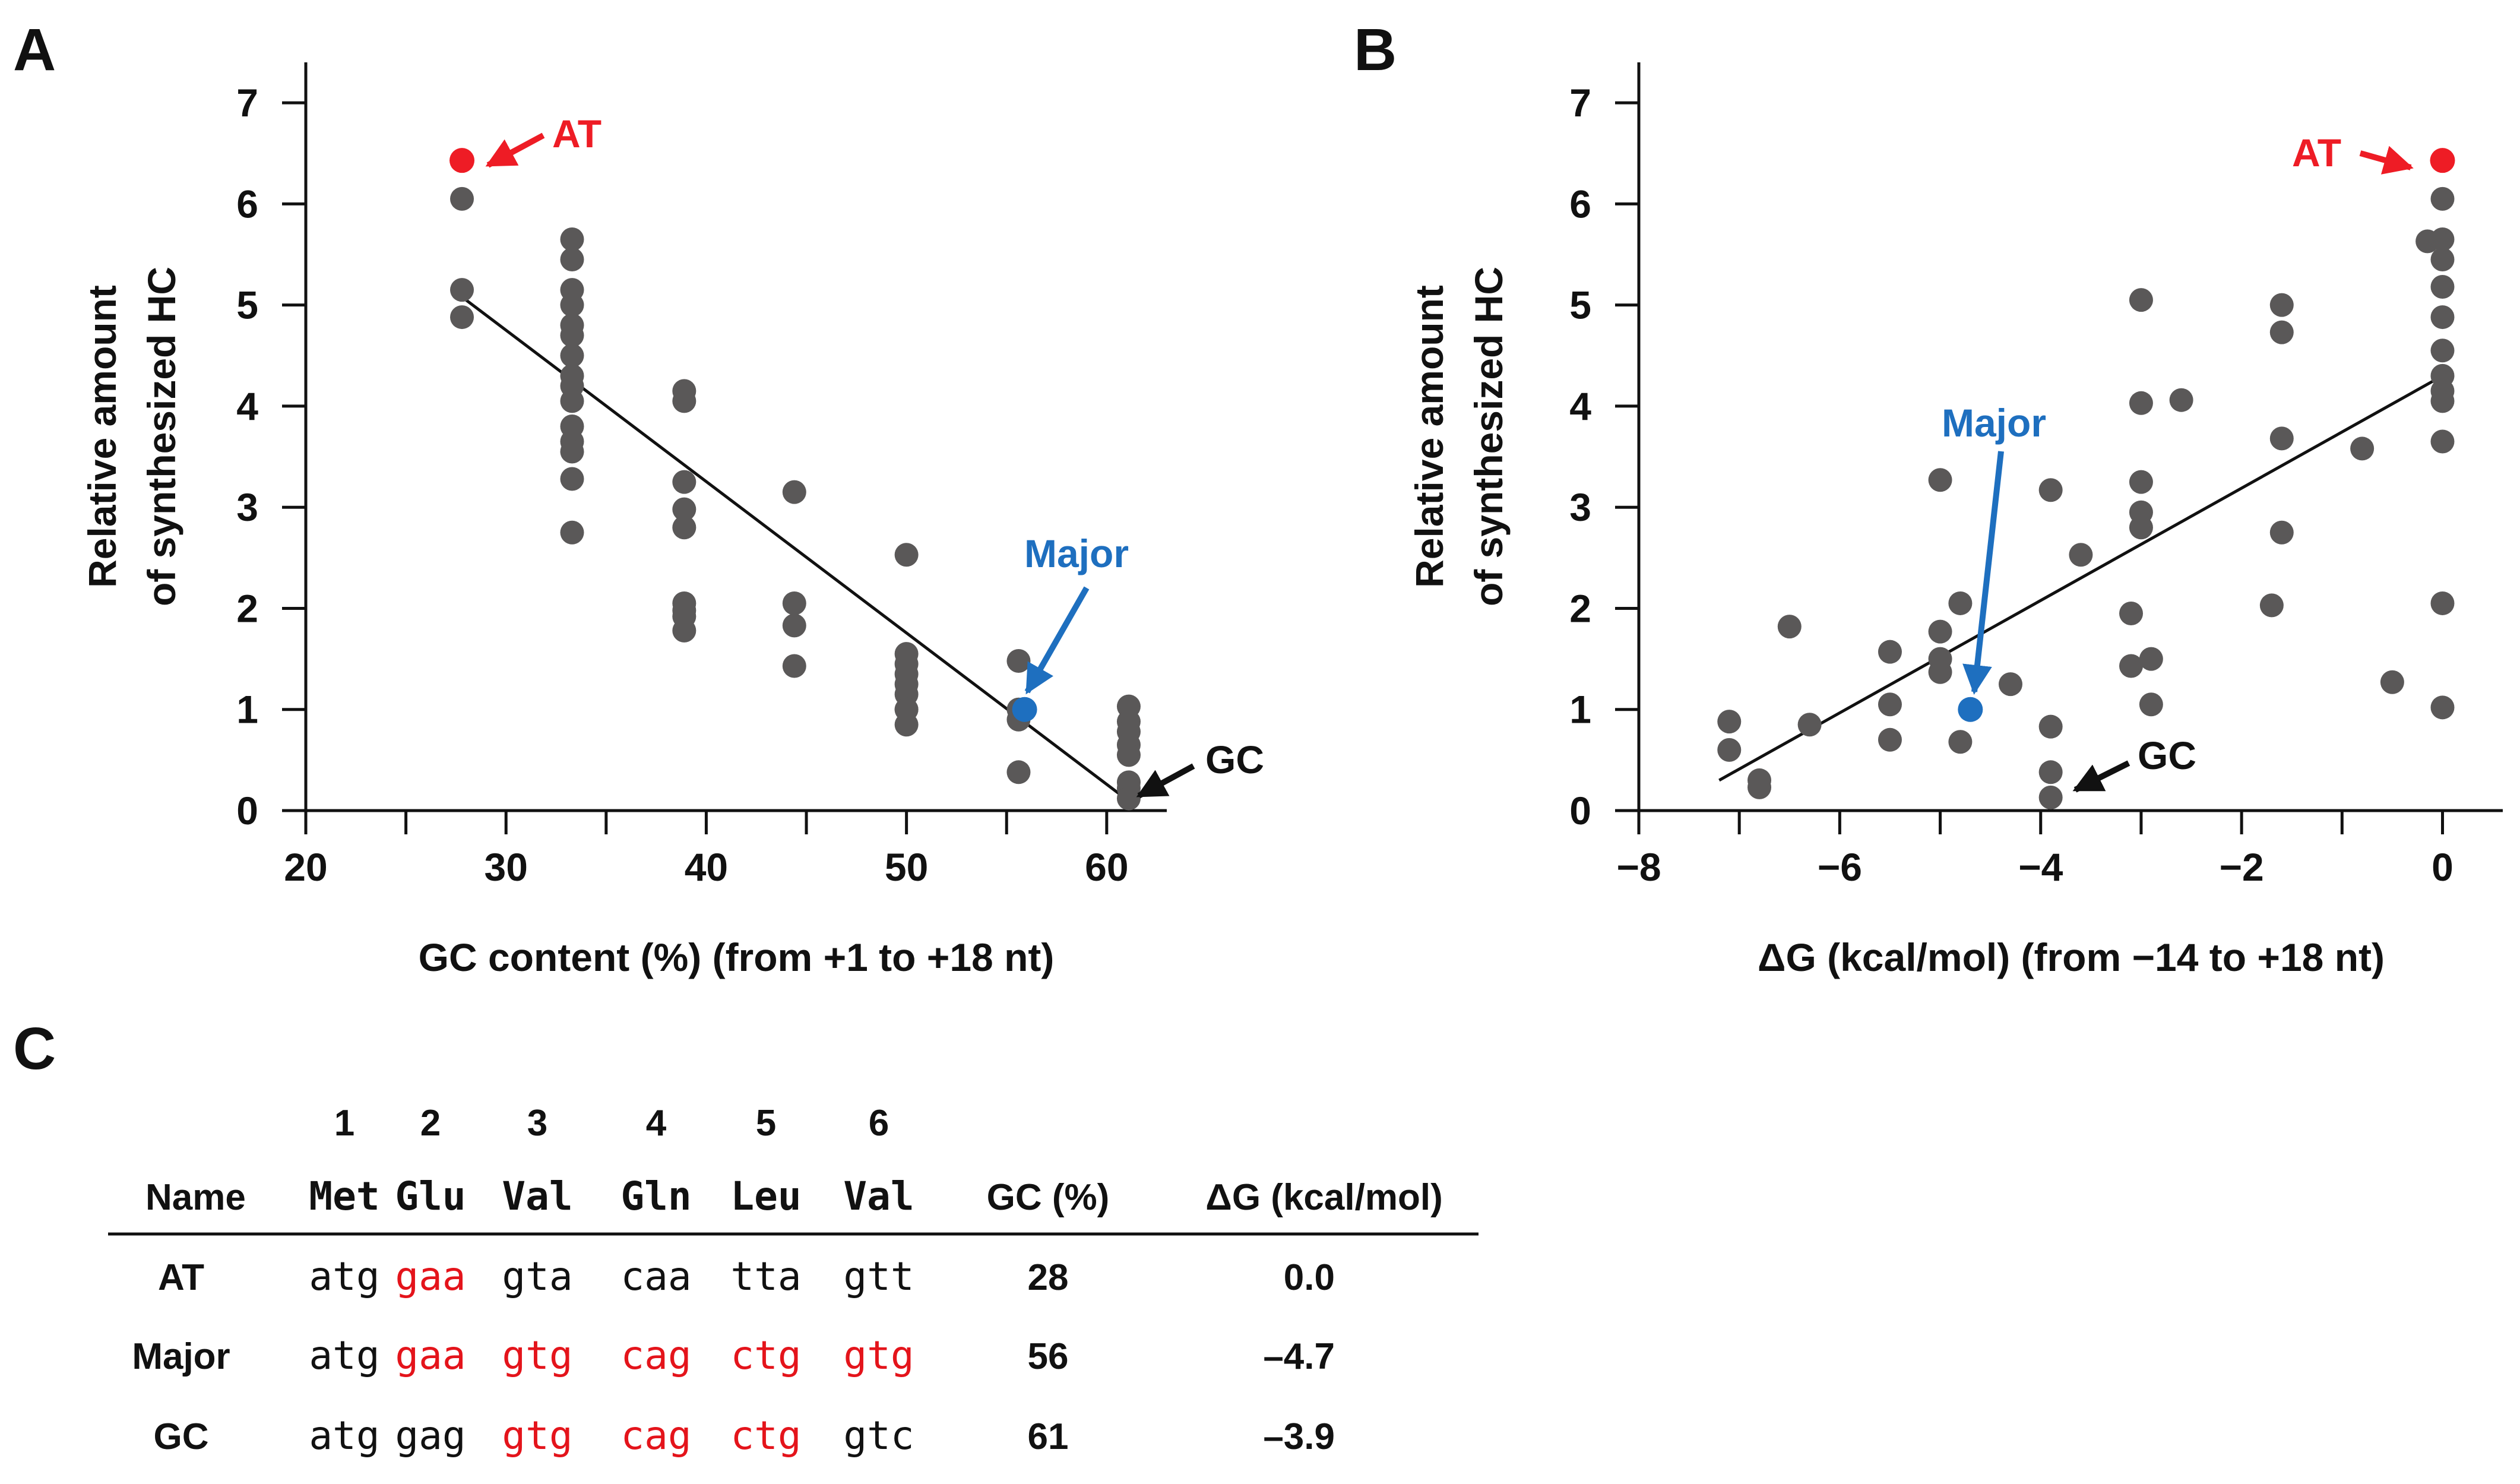  I want to click on chart-b-x-tick-label: 0, so click(2442, 867).